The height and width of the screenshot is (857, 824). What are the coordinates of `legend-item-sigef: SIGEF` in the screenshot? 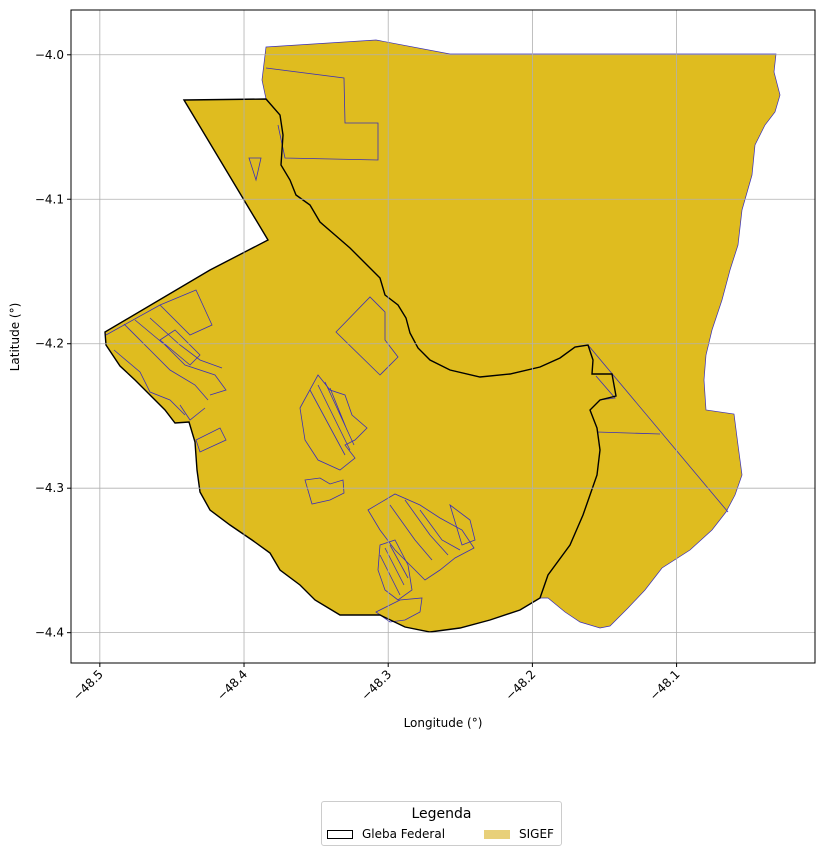 It's located at (519, 834).